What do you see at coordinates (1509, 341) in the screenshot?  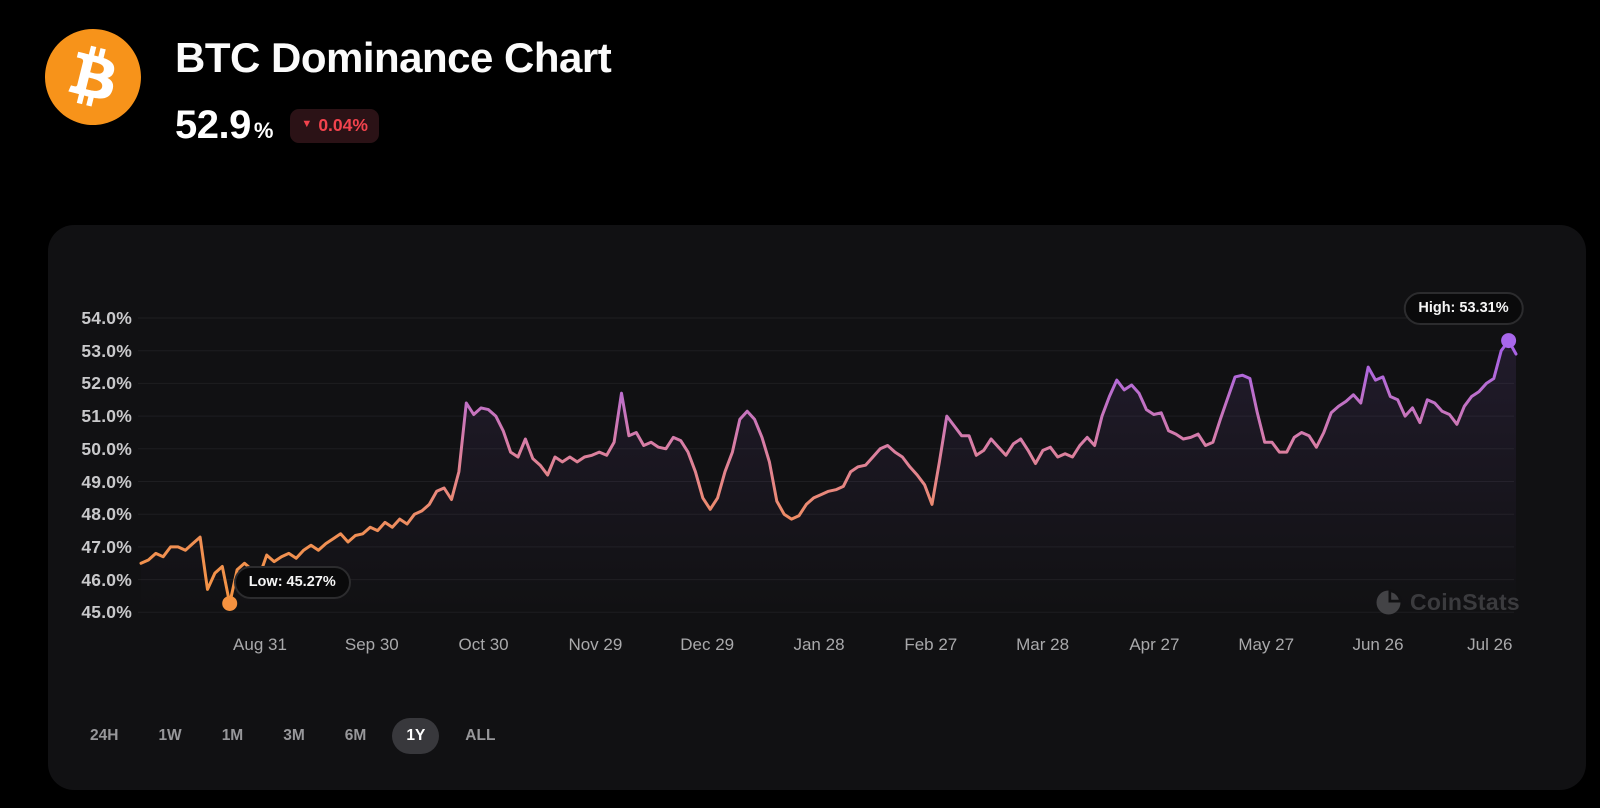 I see `high-point-dot` at bounding box center [1509, 341].